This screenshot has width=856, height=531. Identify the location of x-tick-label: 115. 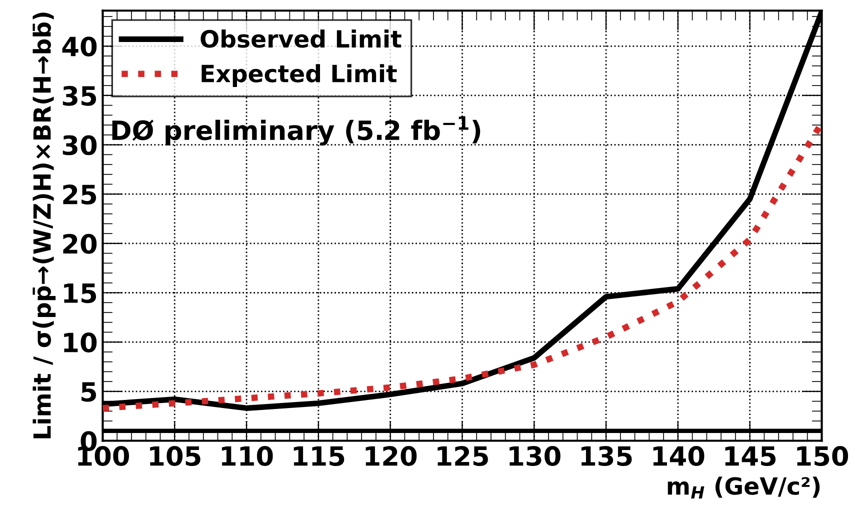
(319, 456).